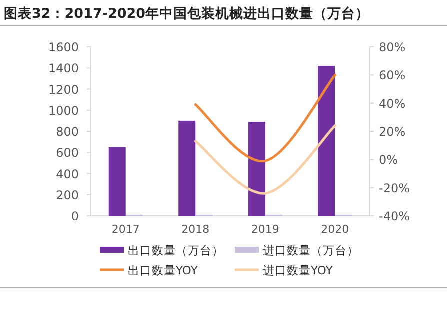 This screenshot has height=321, width=447. I want to click on y2-tick-label: 20%, so click(392, 132).